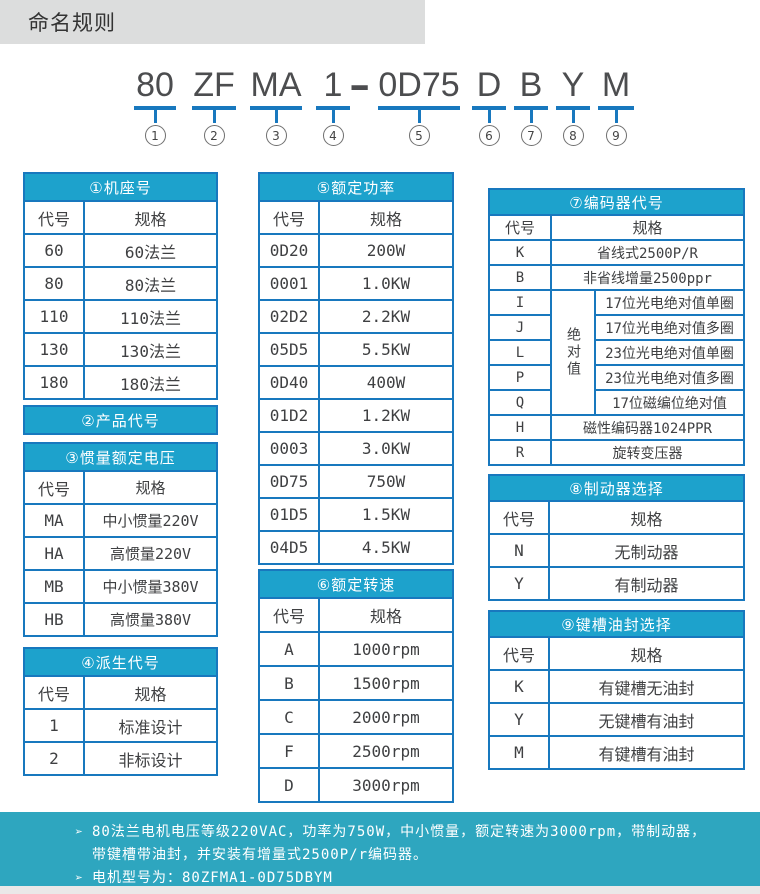  I want to click on model-number-diagram: 80 1 ZF 2 MA 3 1 4-0D75 5 D 6 B 7 Y 8 M 9, so click(380, 106).